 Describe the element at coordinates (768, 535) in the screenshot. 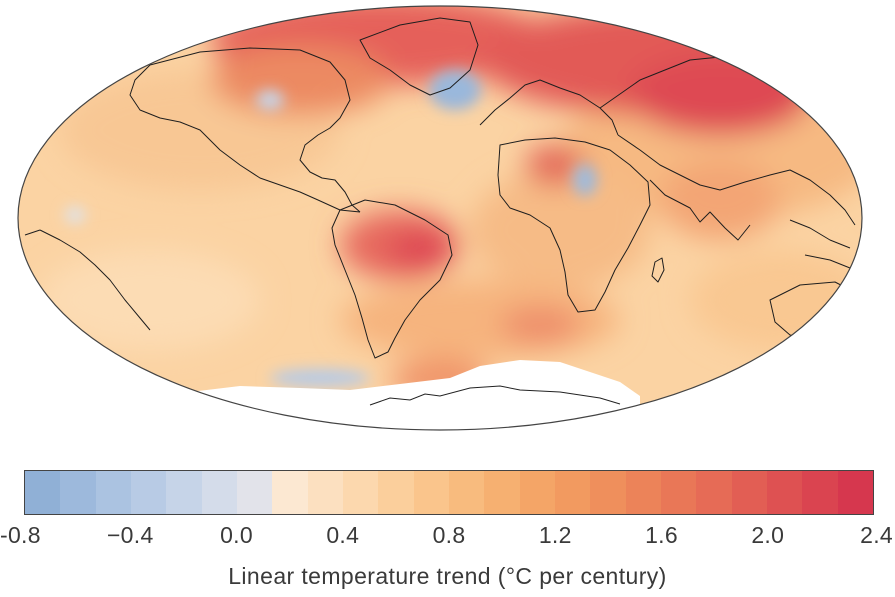

I see `colorbar-tick-label: 2.0` at that location.